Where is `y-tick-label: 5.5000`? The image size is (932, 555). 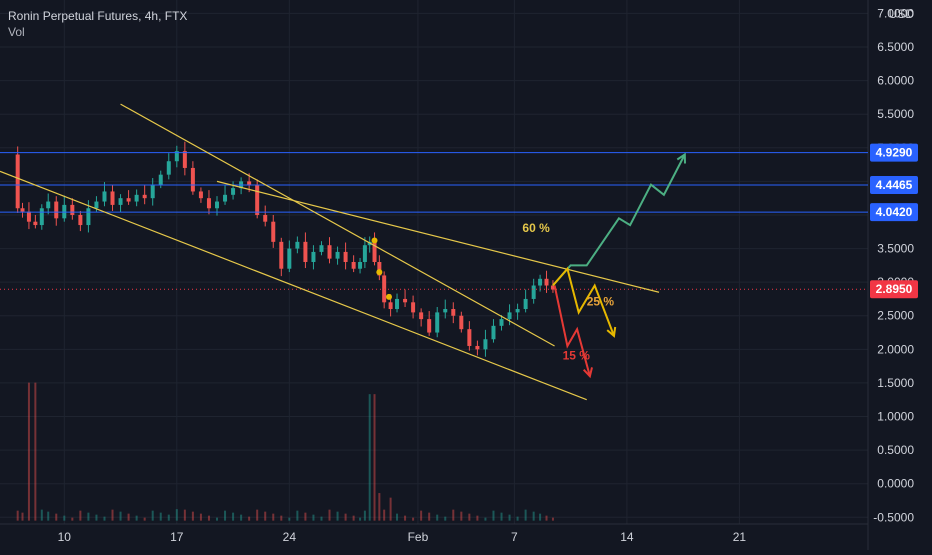
y-tick-label: 5.5000 is located at coordinates (895, 114).